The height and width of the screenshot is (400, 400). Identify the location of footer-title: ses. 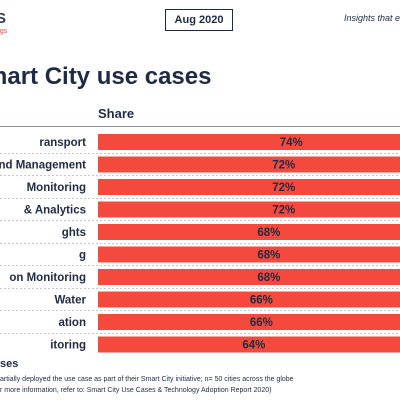
(9, 364).